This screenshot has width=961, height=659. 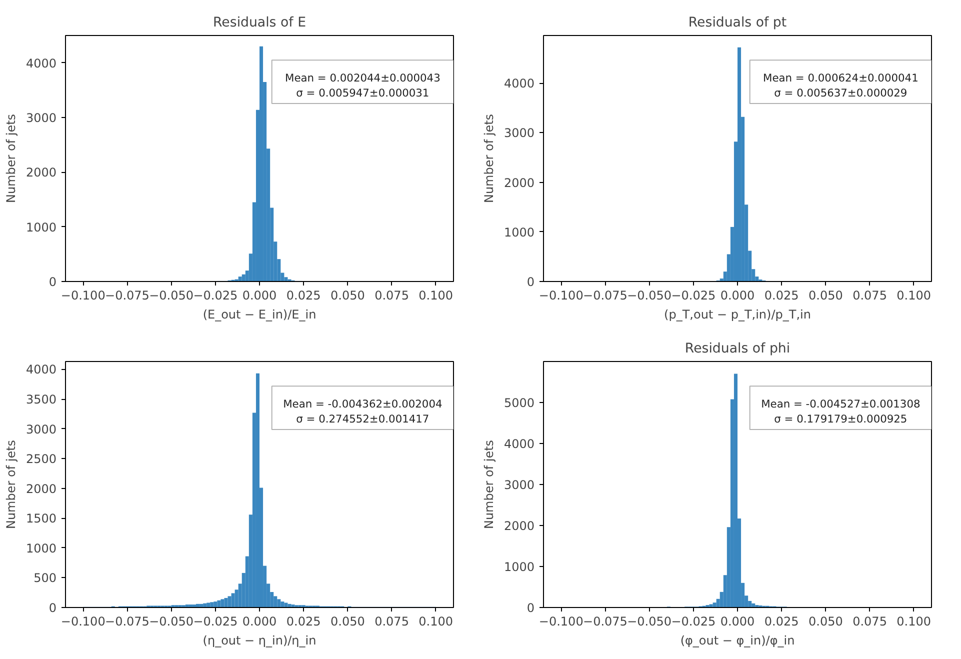 What do you see at coordinates (737, 641) in the screenshot?
I see `x-axis-title: (φ_out − φ_in)/φ_in` at bounding box center [737, 641].